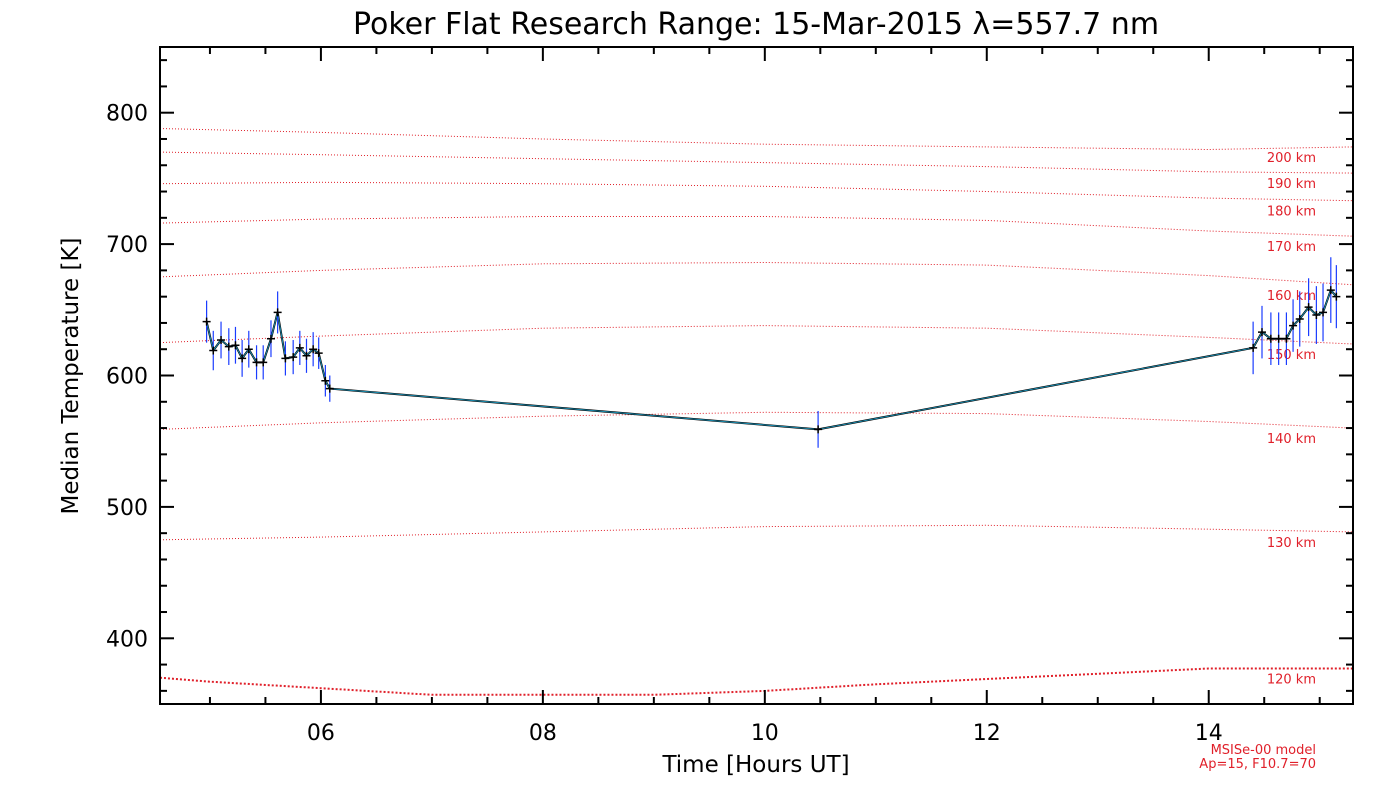  Describe the element at coordinates (1291, 355) in the screenshot. I see `altitude-label: 150 km` at that location.